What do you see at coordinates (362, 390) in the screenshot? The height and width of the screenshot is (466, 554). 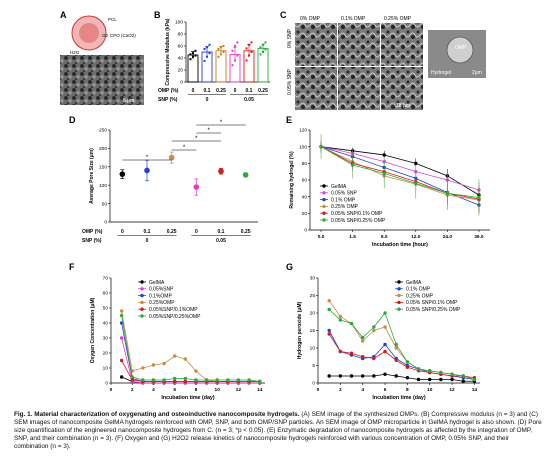 I see `g-xtick-label: 4` at bounding box center [362, 390].